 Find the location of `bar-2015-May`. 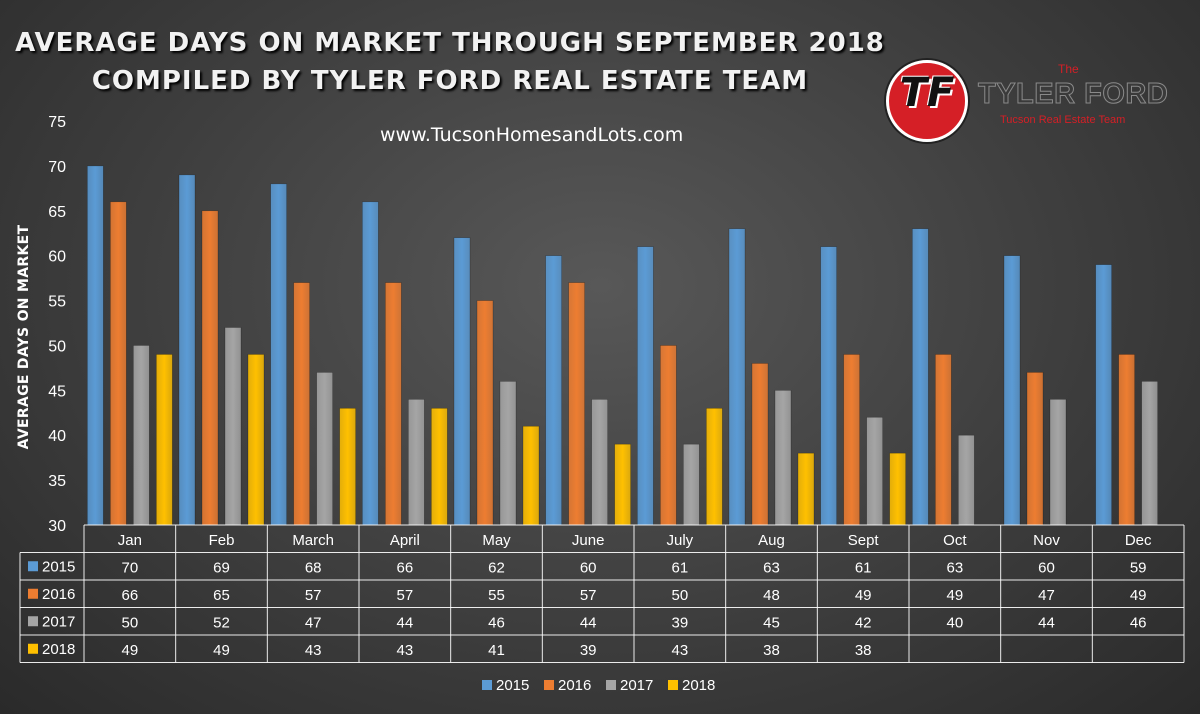

bar-2015-May is located at coordinates (462, 381).